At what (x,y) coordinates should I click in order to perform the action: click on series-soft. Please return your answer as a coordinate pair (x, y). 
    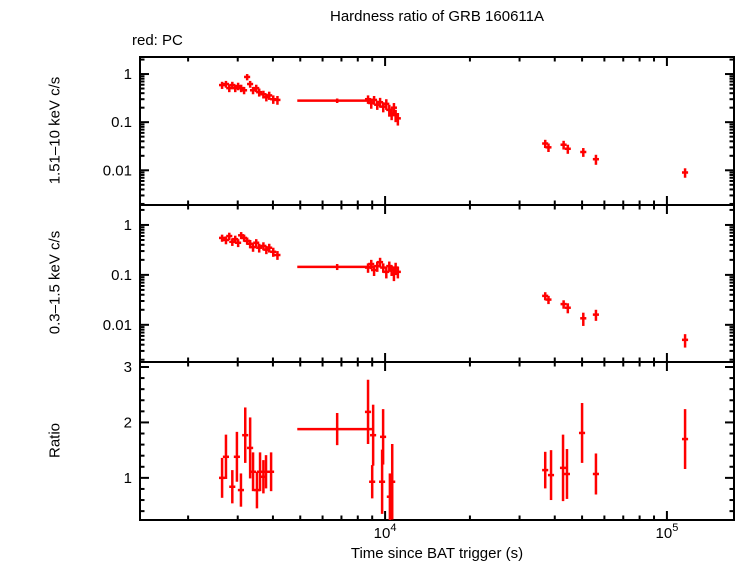
    Looking at the image, I should click on (453, 290).